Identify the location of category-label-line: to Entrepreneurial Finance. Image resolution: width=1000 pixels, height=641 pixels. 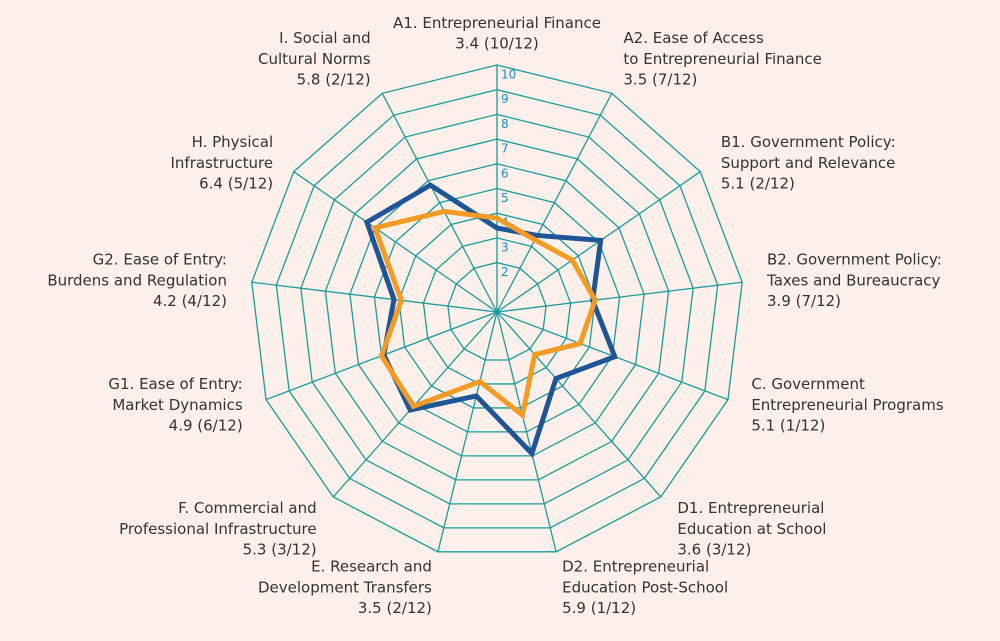
(722, 59).